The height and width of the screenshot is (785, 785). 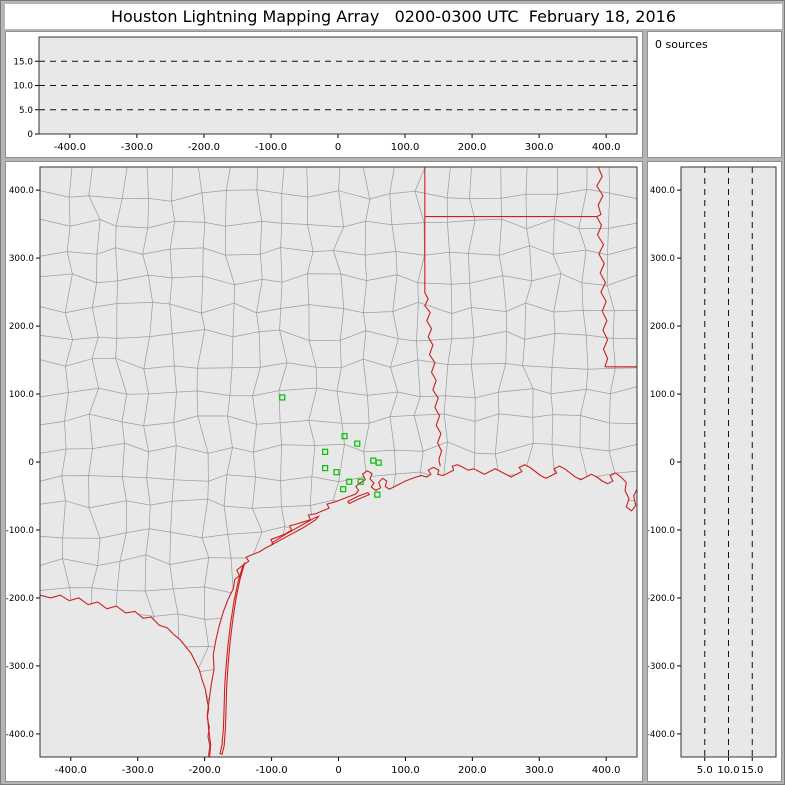 What do you see at coordinates (138, 770) in the screenshot?
I see `map-x-tick-label: -300.0` at bounding box center [138, 770].